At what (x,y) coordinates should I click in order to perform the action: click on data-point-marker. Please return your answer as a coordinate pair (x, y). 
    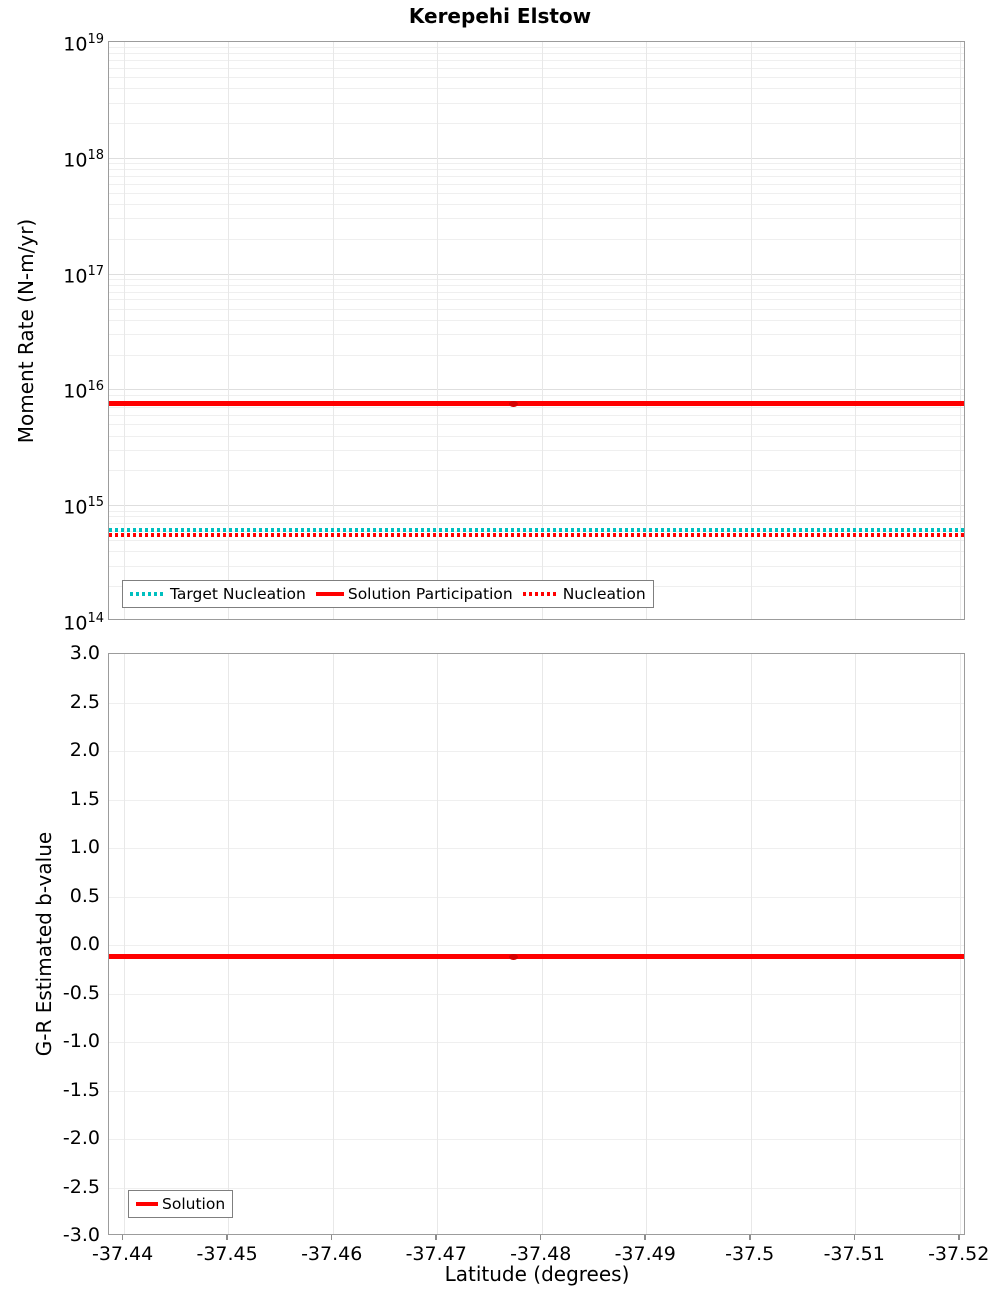
    Looking at the image, I should click on (513, 956).